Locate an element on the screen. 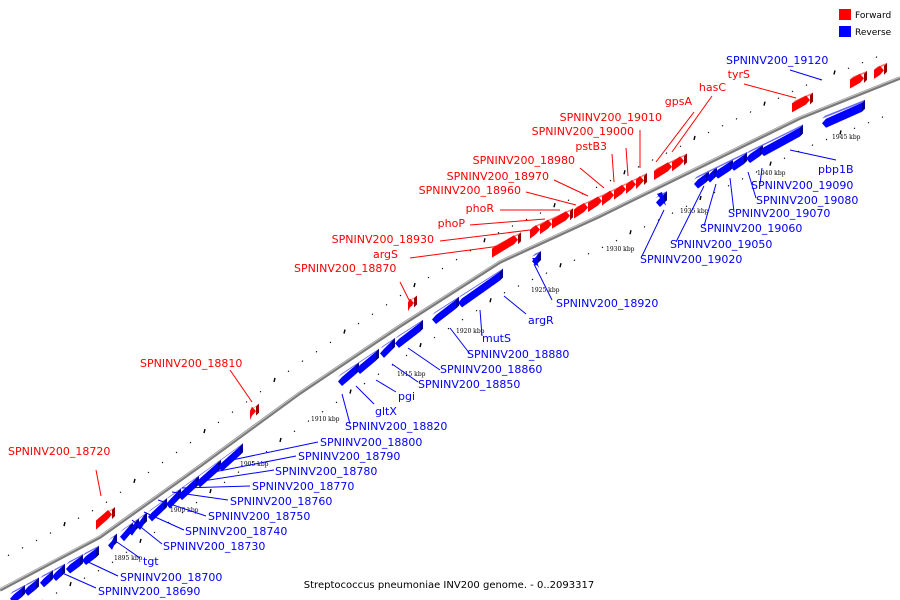 This screenshot has width=900, height=600. reverse-gene-label: SPNINV200_18750 is located at coordinates (233, 511).